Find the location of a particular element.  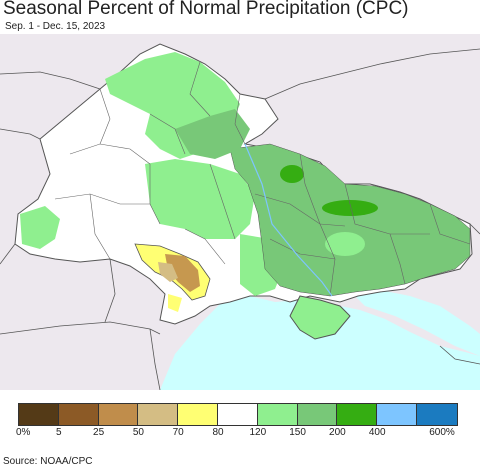

legend-label: 5 is located at coordinates (59, 432).